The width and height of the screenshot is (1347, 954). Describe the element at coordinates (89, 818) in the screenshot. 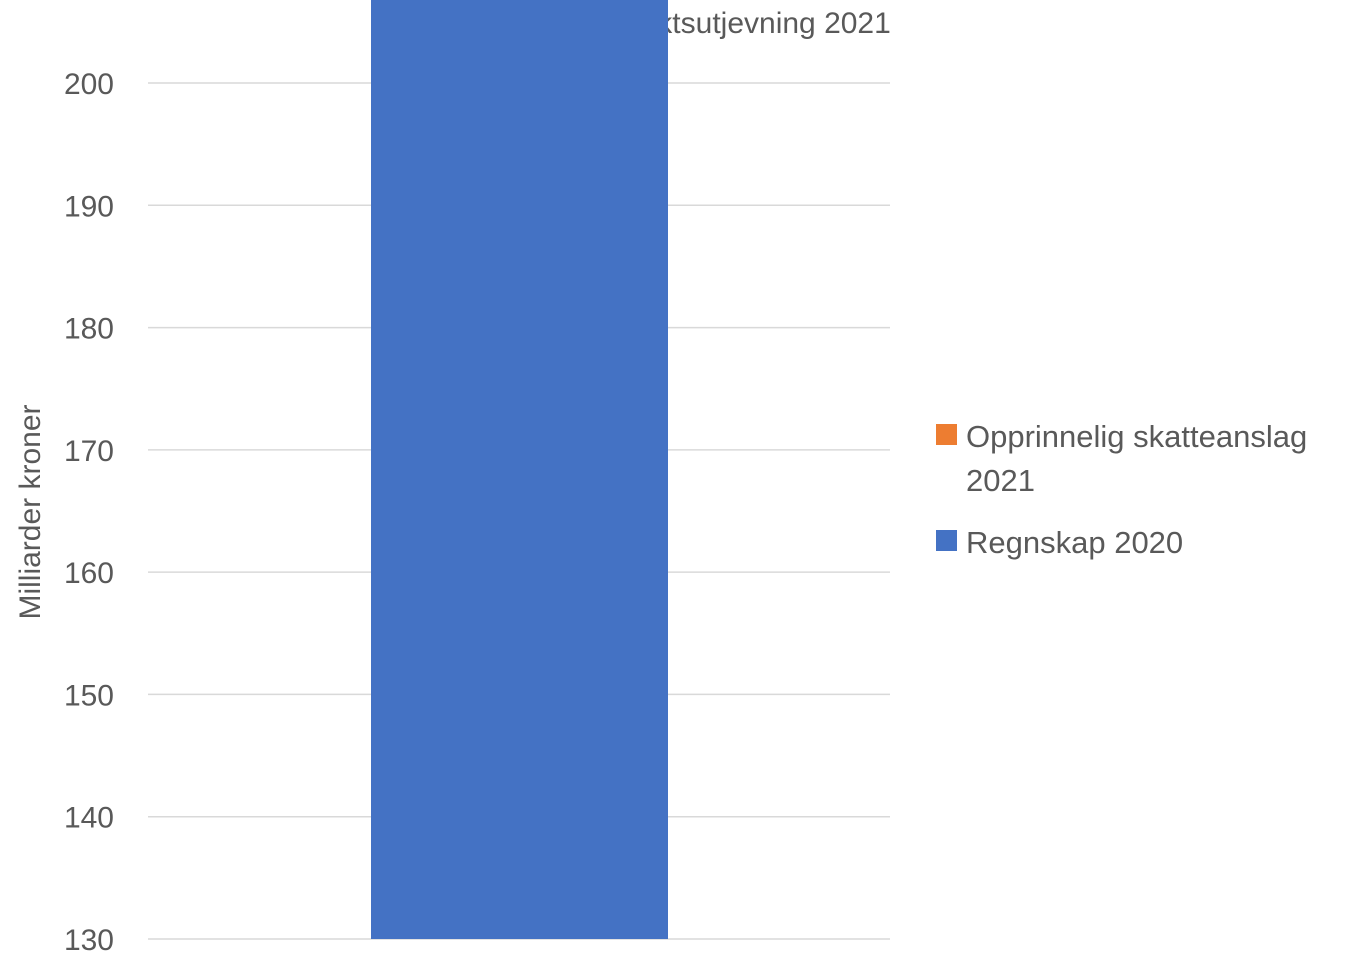

I see `y-tick-label-140: 140` at that location.